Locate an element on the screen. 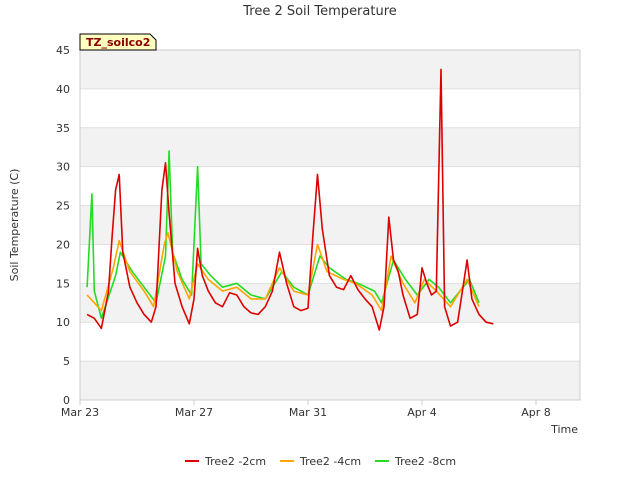 The height and width of the screenshot is (480, 640). y-tick-label: 30 is located at coordinates (63, 167).